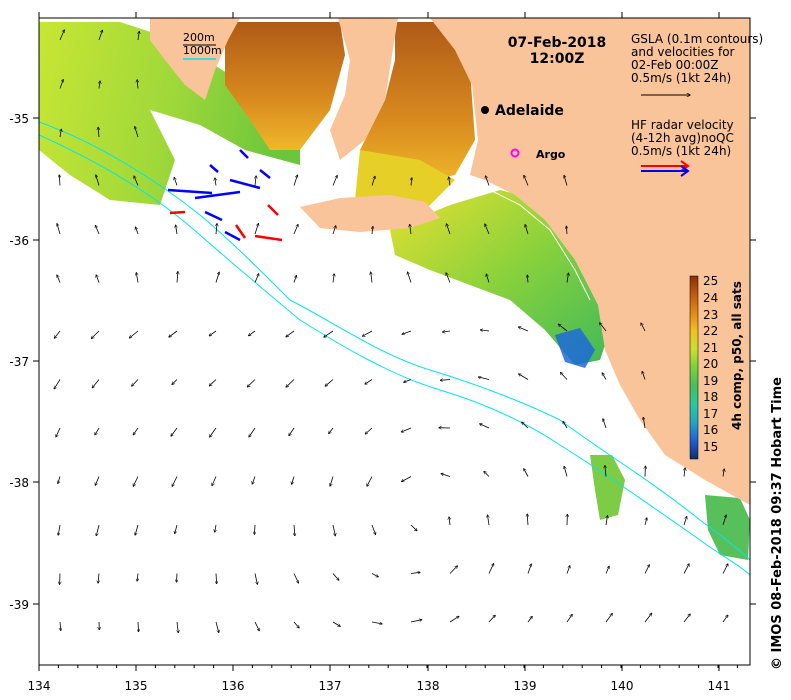  I want to click on adelaide-marker, so click(485, 110).